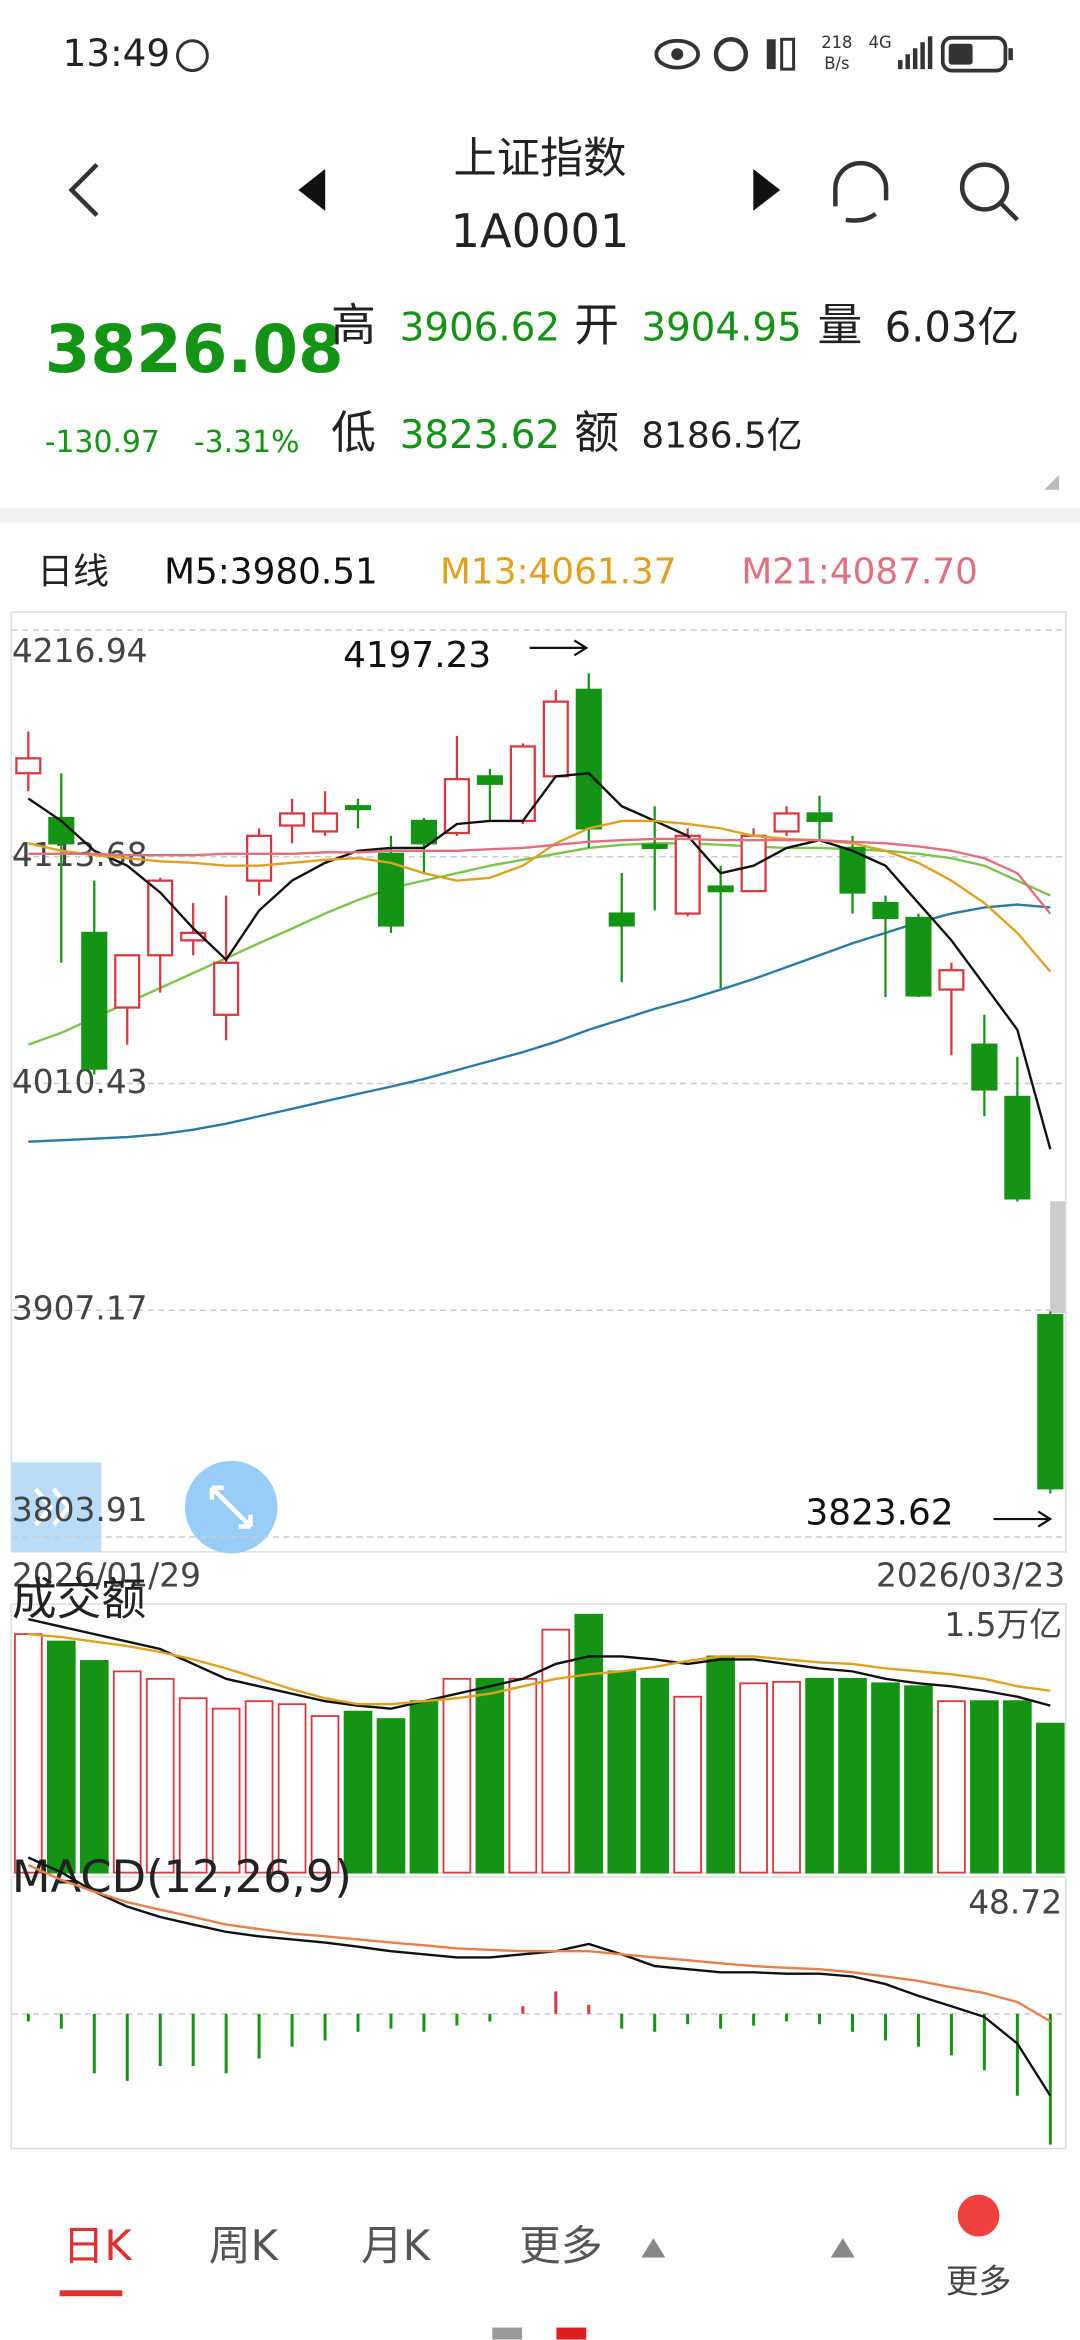 The image size is (1080, 2340). Describe the element at coordinates (540, 896) in the screenshot. I see `ma-line` at that location.